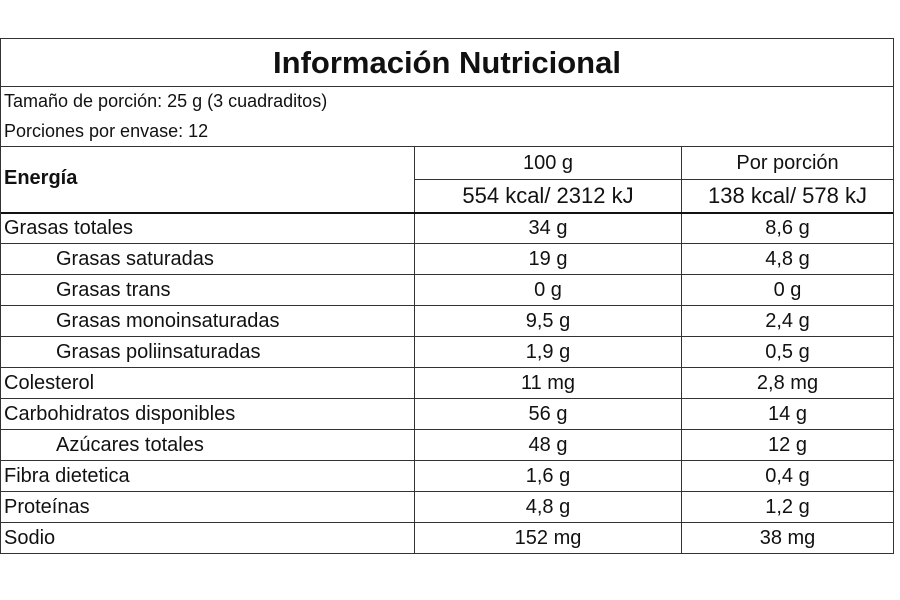 This screenshot has height=600, width=900. Describe the element at coordinates (135, 258) in the screenshot. I see `nutrient-label: Grasas saturadas` at that location.